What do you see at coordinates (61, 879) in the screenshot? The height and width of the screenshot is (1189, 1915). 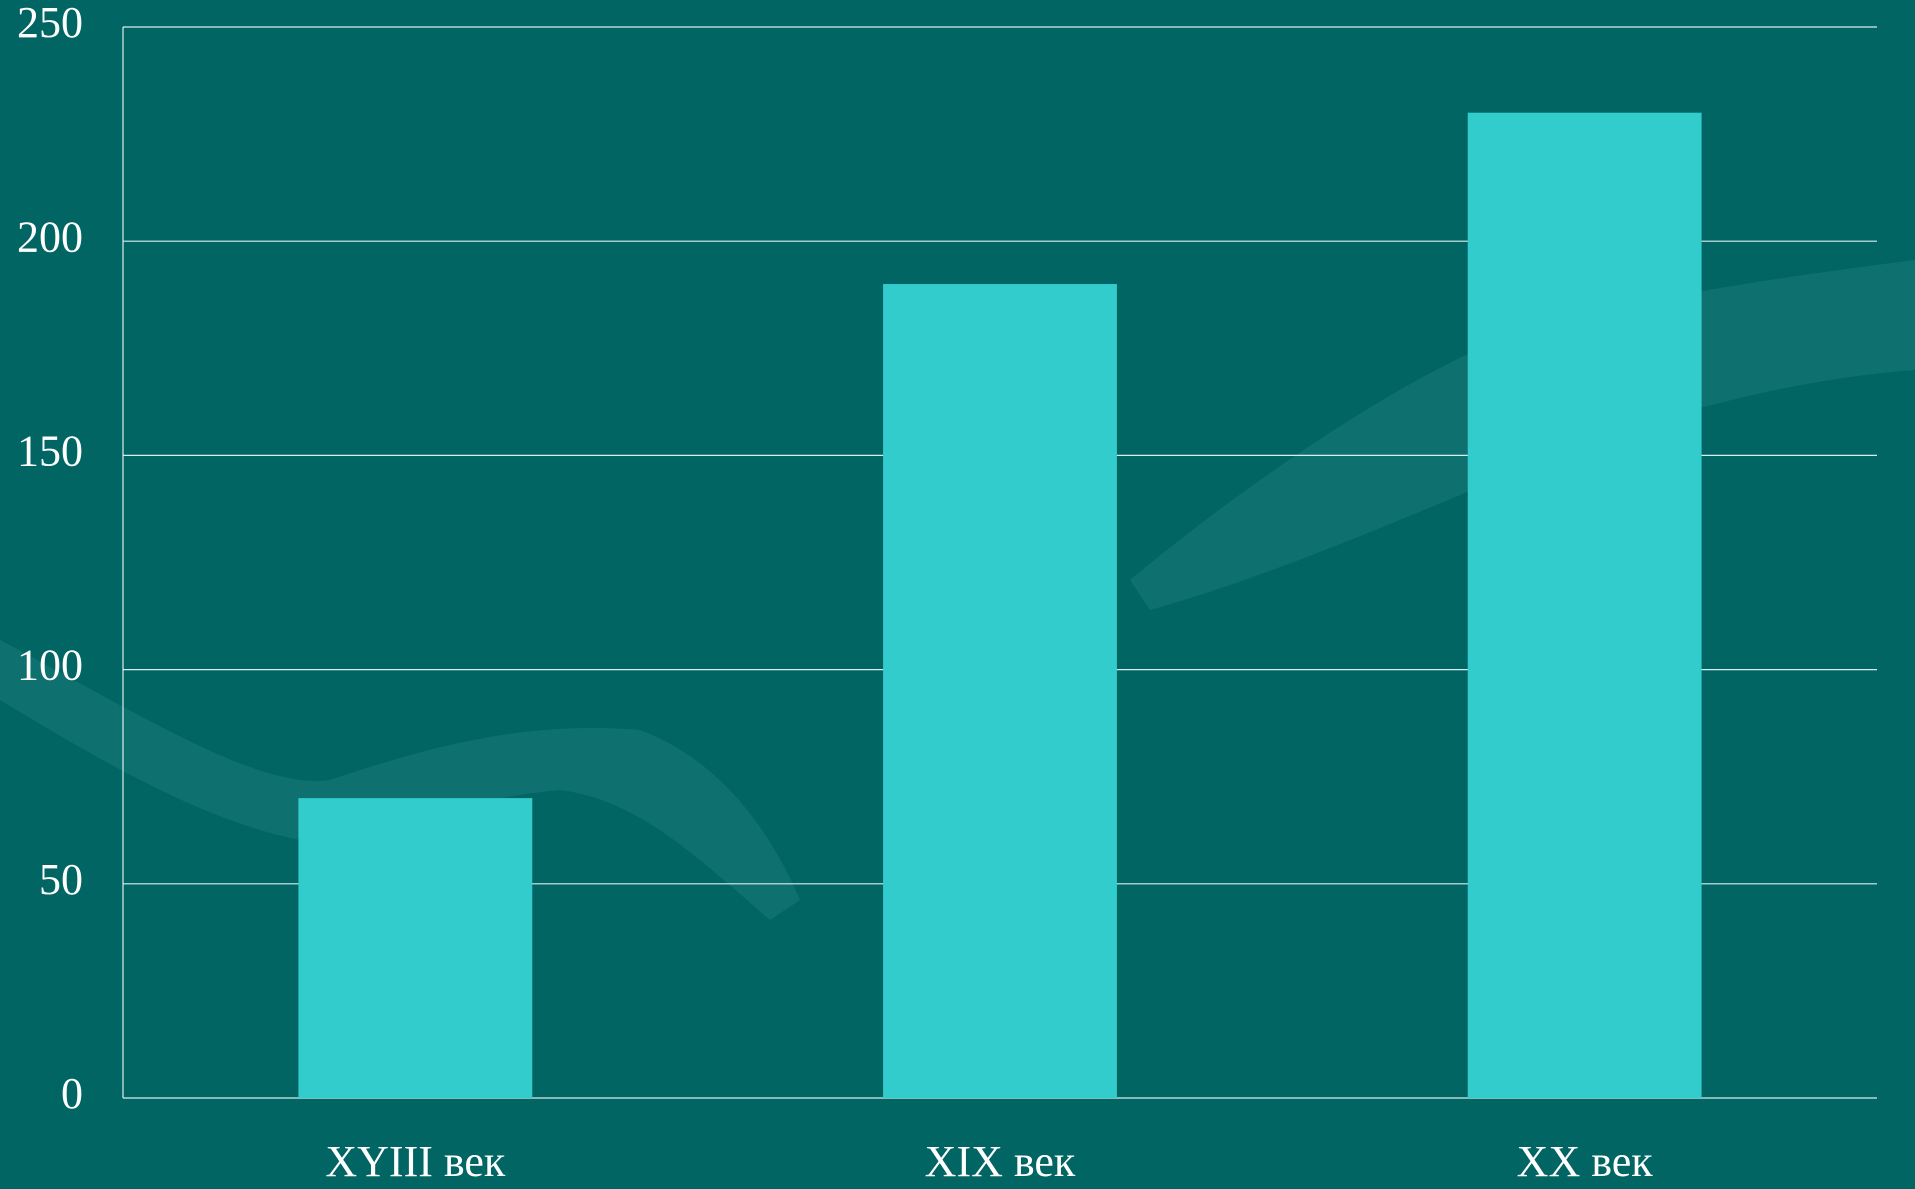 I see `y-tick-label: 50` at bounding box center [61, 879].